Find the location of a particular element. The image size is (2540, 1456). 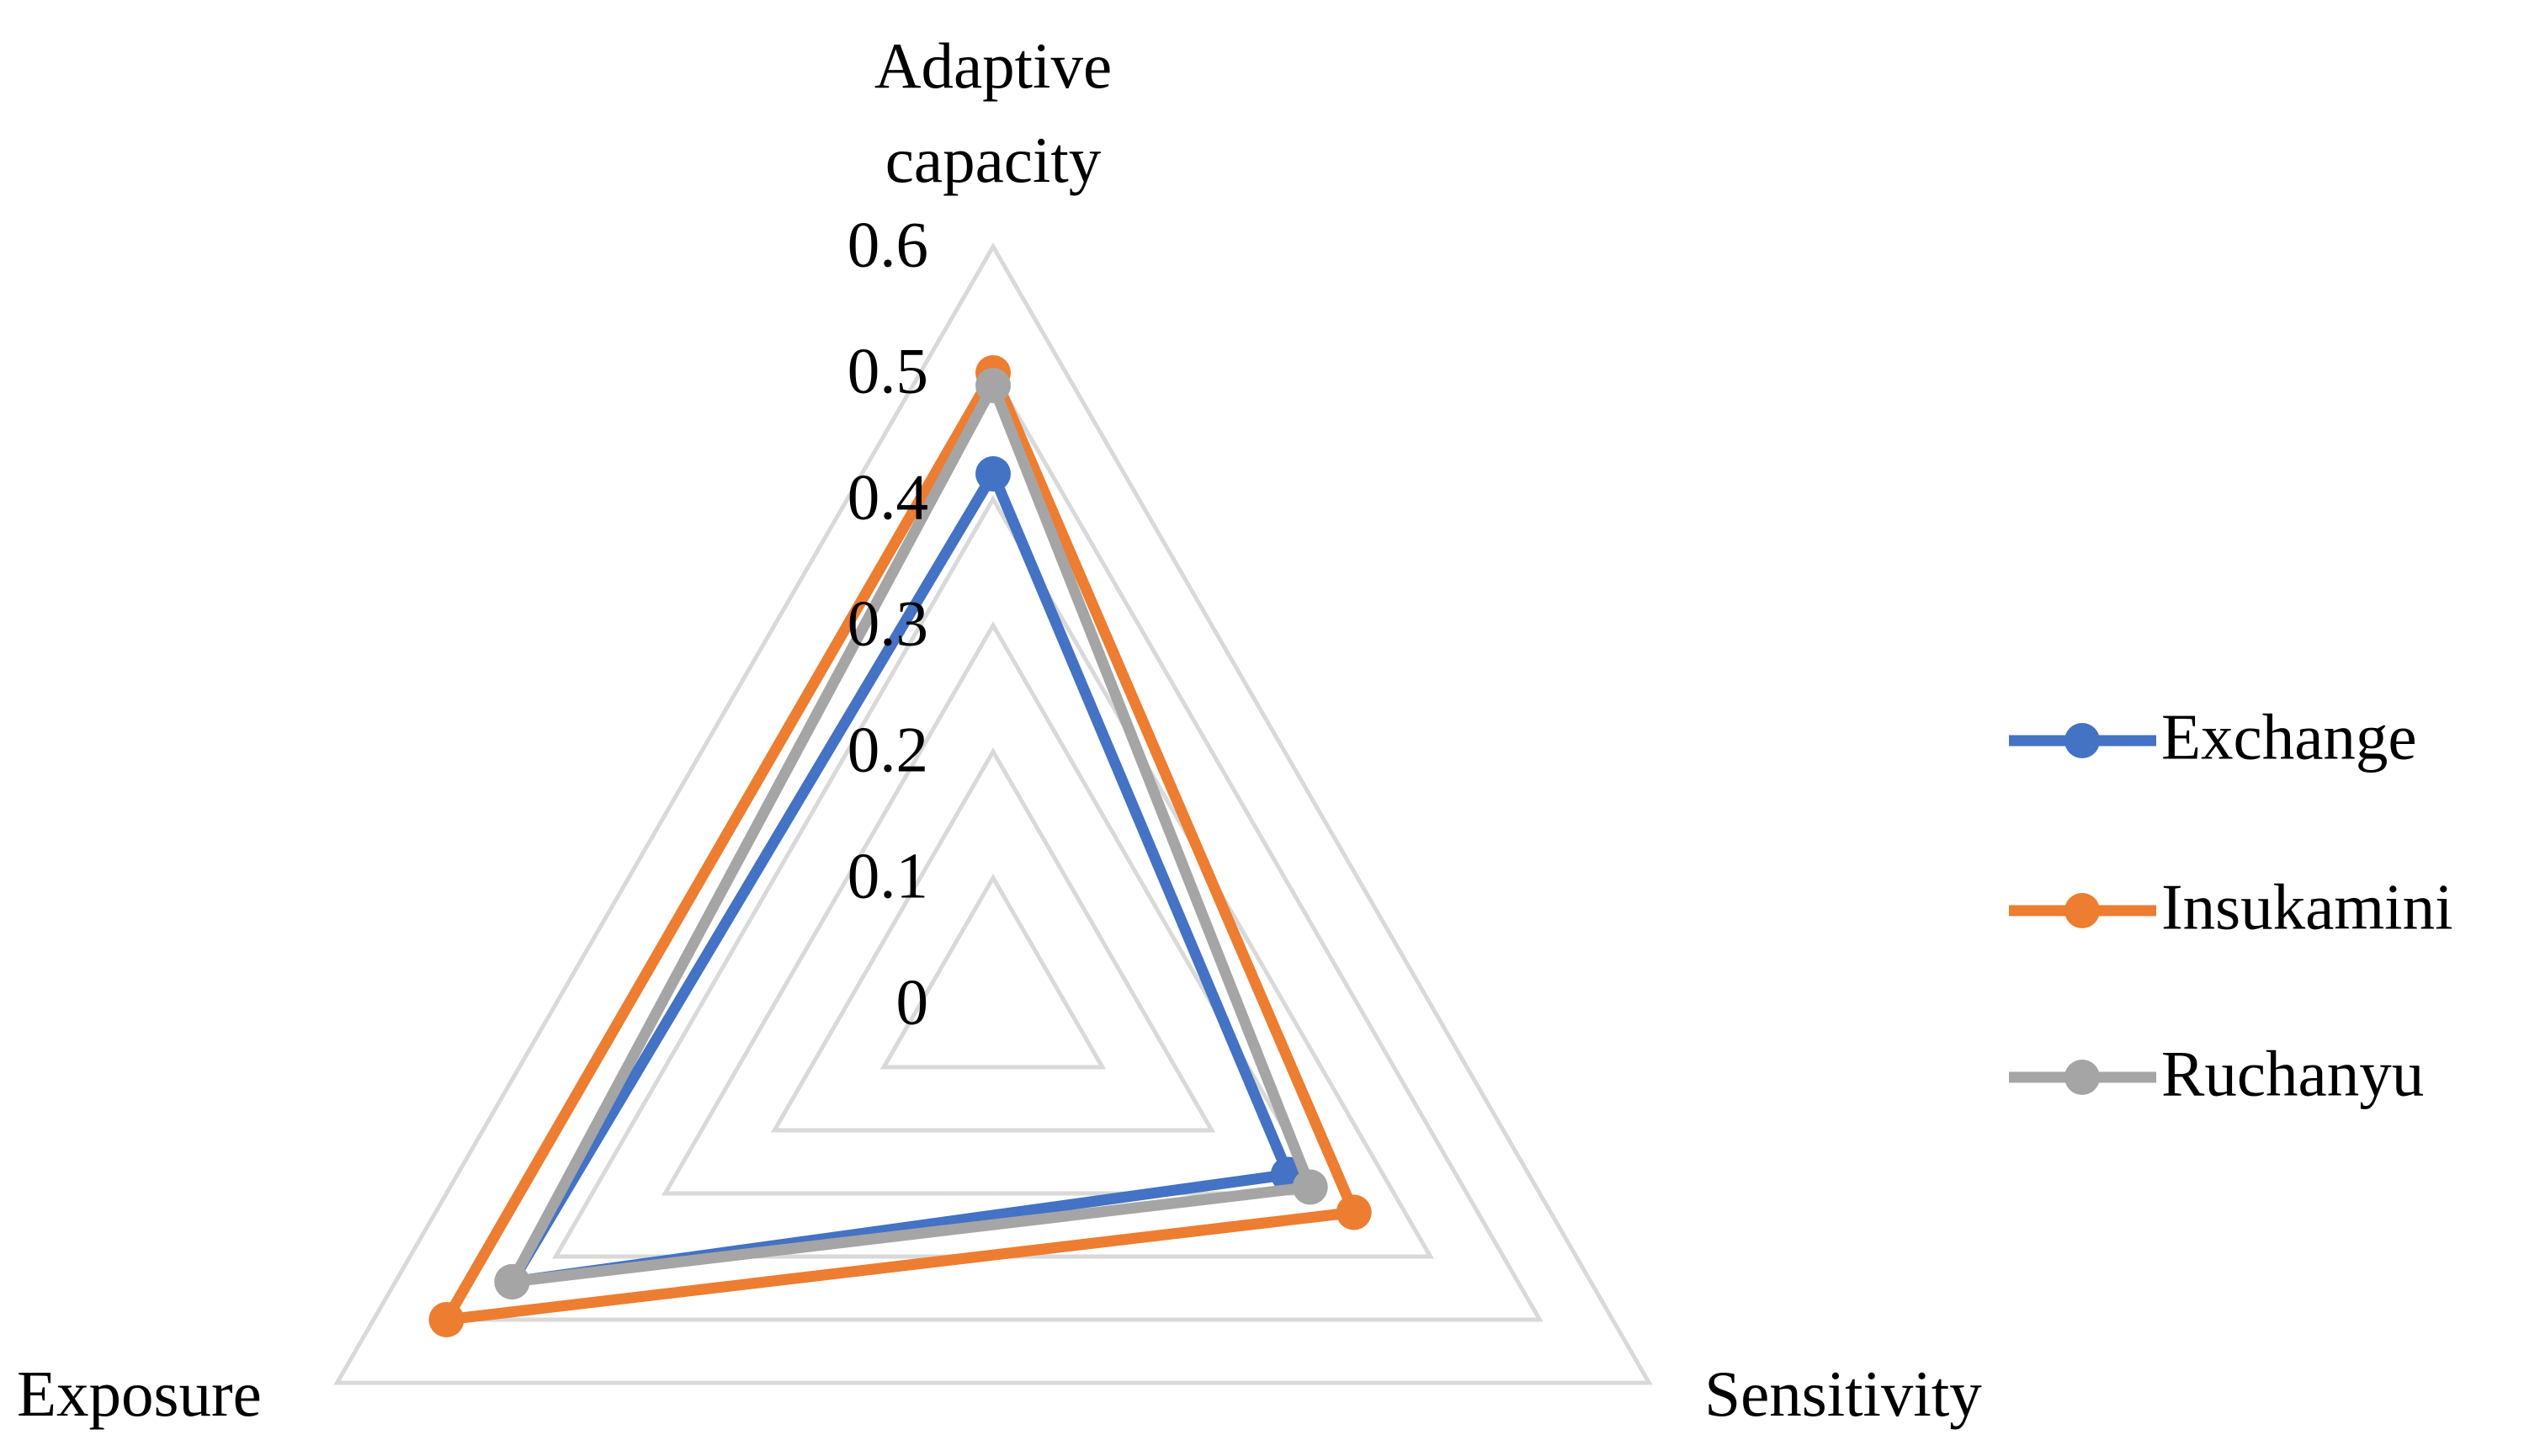

legend-label: Ruchanyu is located at coordinates (2292, 1074).